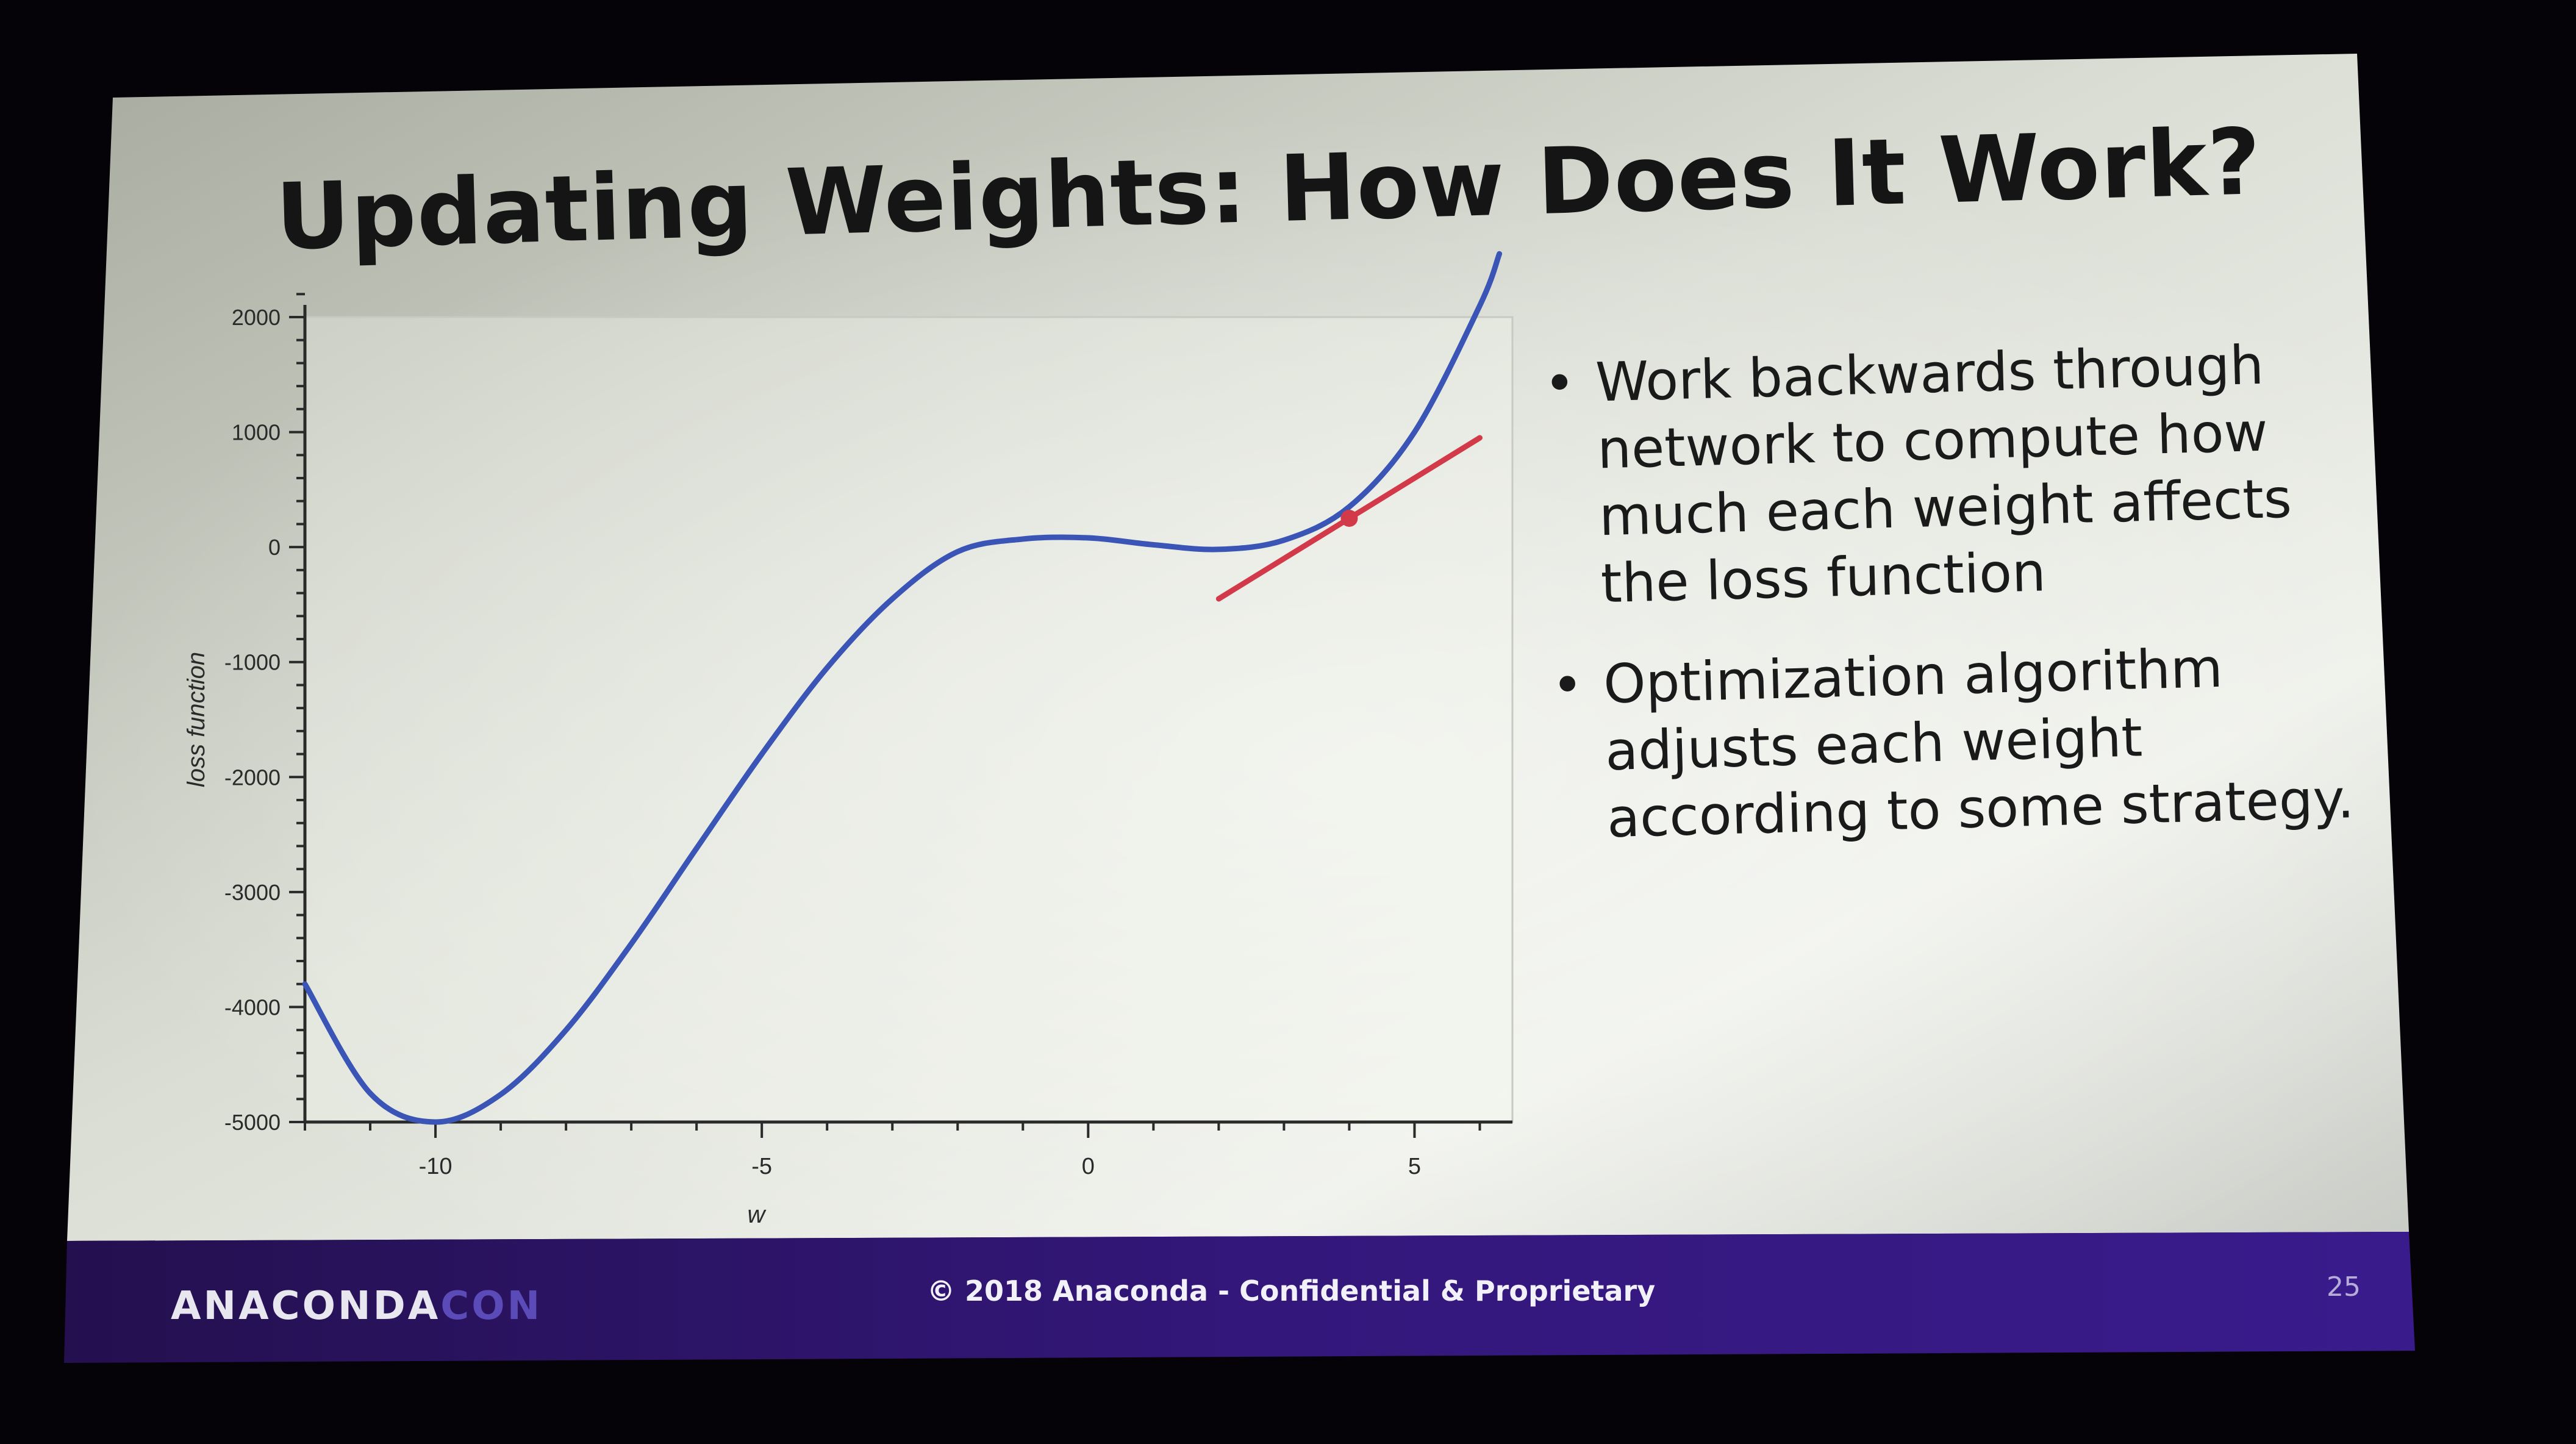 The width and height of the screenshot is (2576, 1444). What do you see at coordinates (436, 1166) in the screenshot?
I see `x-tick-label: -10` at bounding box center [436, 1166].